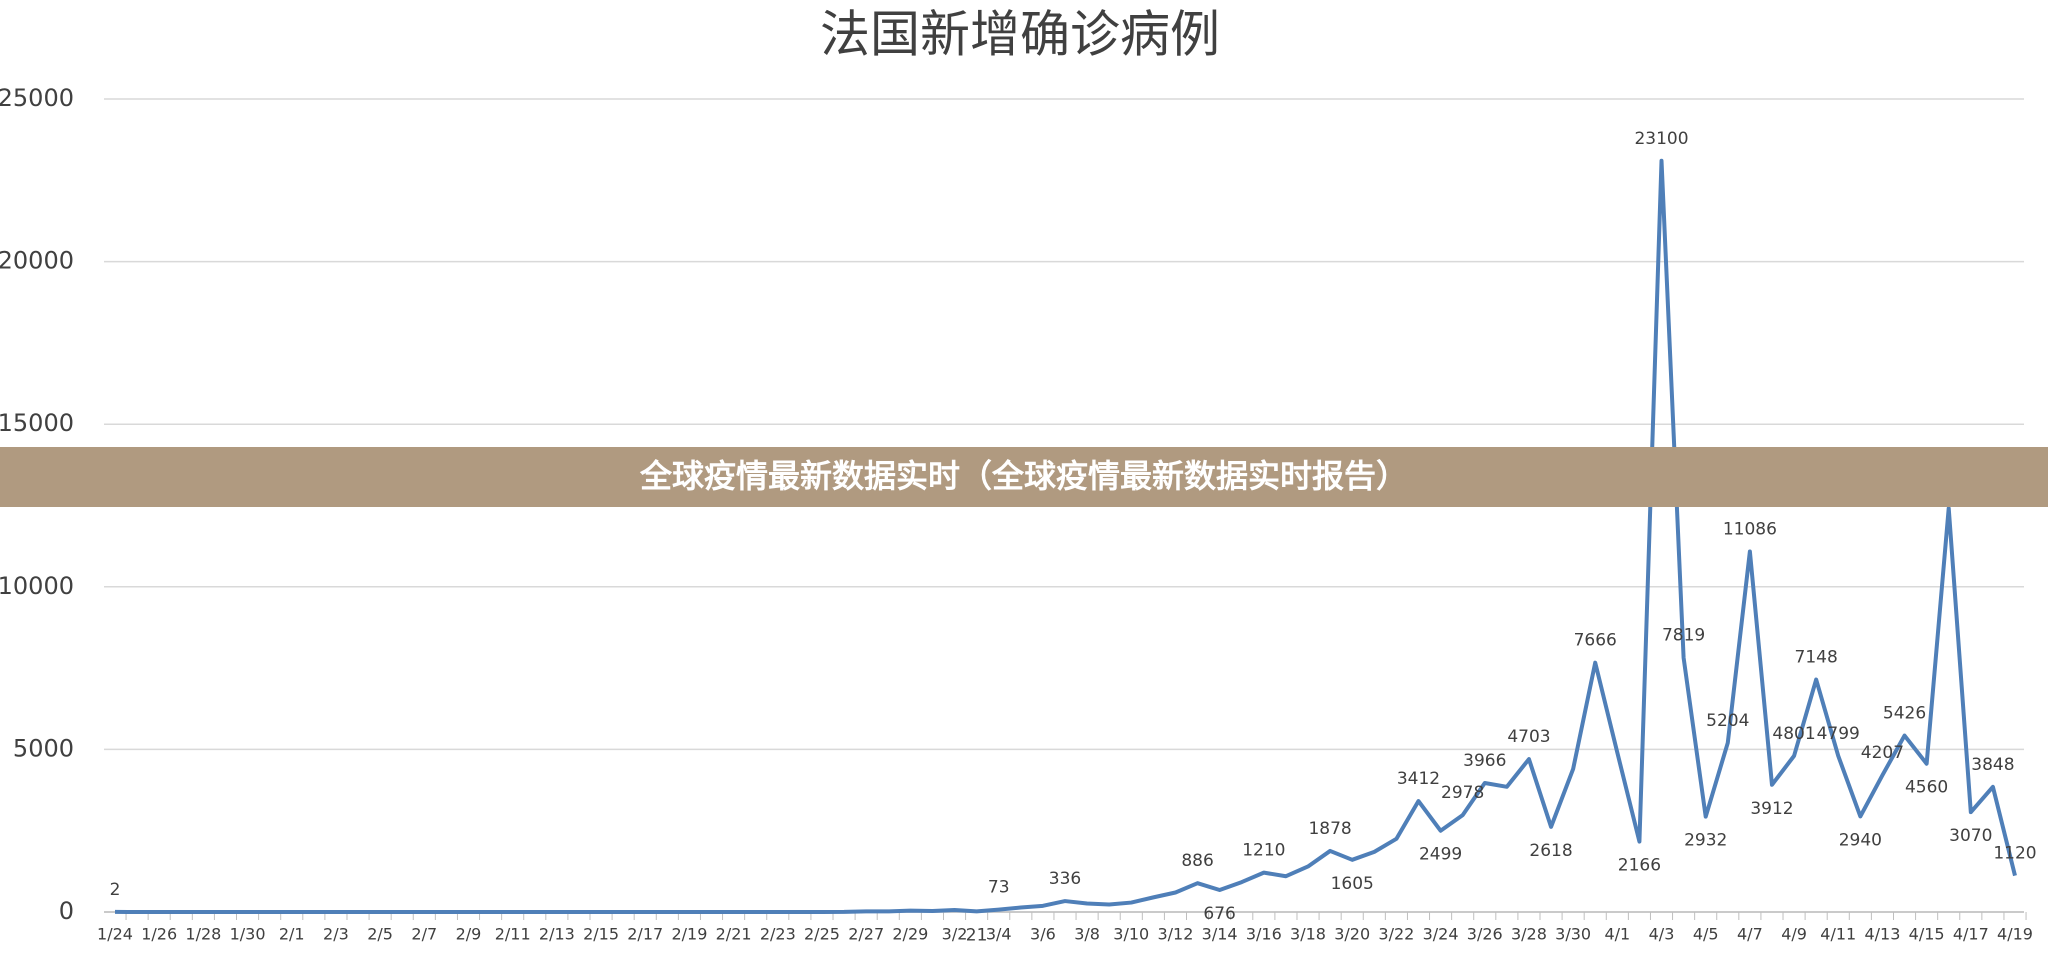  What do you see at coordinates (778, 934) in the screenshot?
I see `x-tick-label: 2/23` at bounding box center [778, 934].